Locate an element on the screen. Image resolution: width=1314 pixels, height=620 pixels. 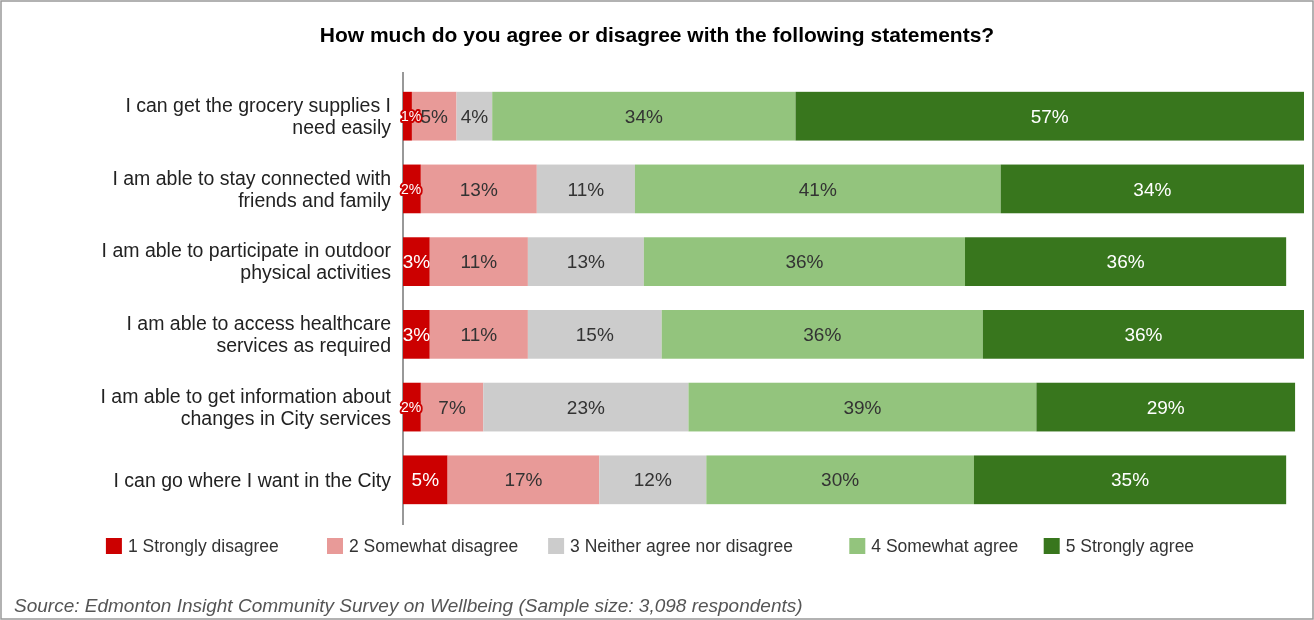
legend-label: 4 Somewhat agree is located at coordinates (945, 546).